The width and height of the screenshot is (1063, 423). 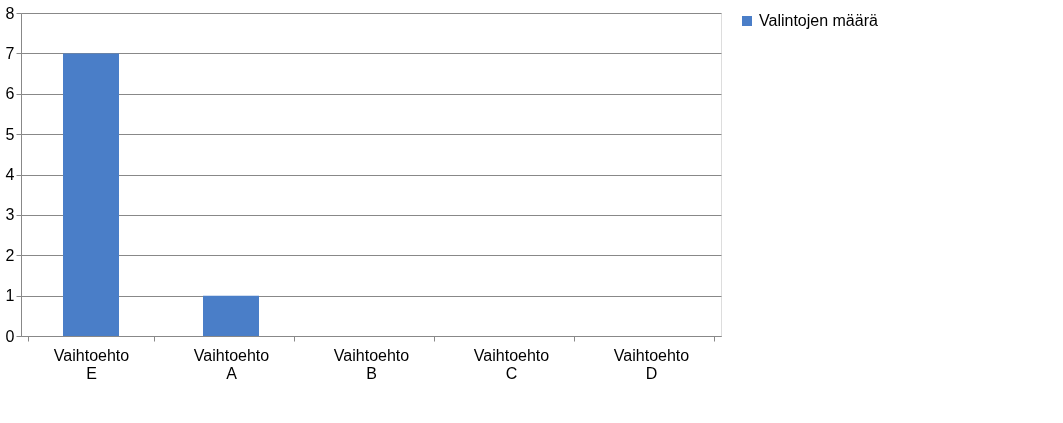 What do you see at coordinates (651, 364) in the screenshot?
I see `x-tick-label: Vaihtoehto D` at bounding box center [651, 364].